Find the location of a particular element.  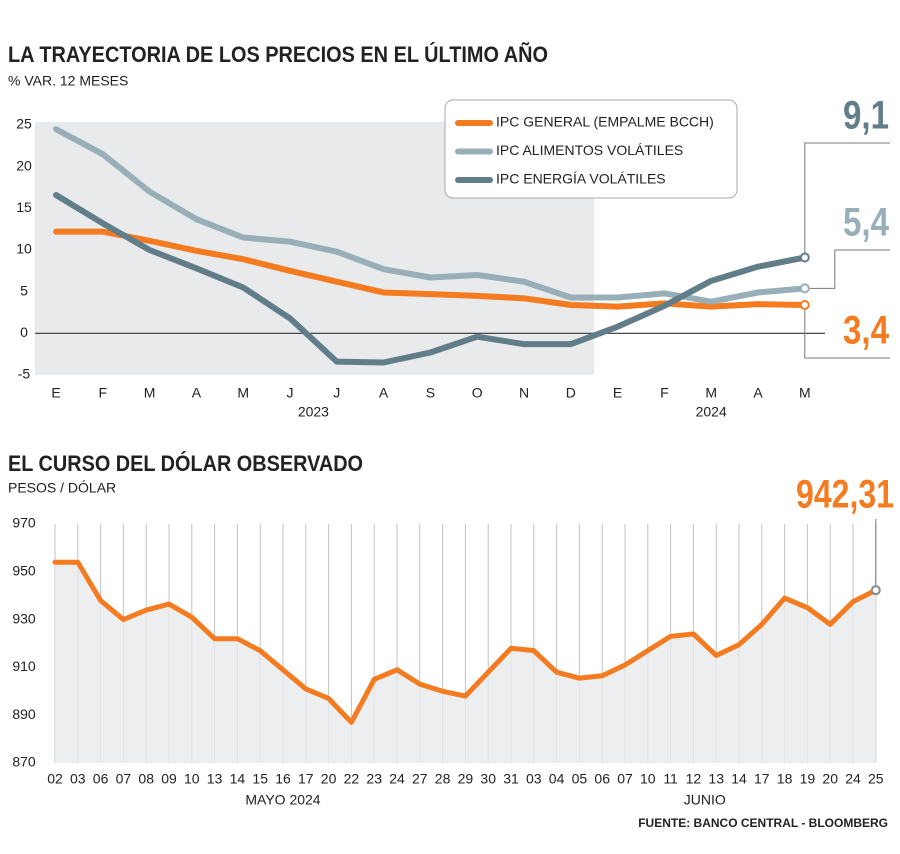

x-tick-label: 09 is located at coordinates (169, 779).